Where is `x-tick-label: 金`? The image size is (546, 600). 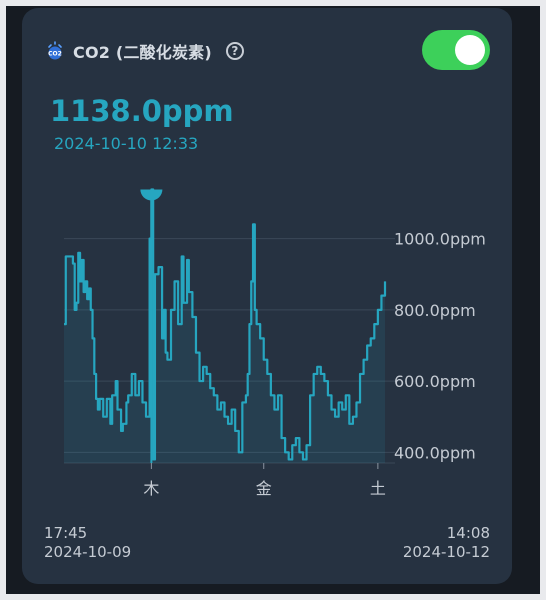
x-tick-label: 金 is located at coordinates (264, 488).